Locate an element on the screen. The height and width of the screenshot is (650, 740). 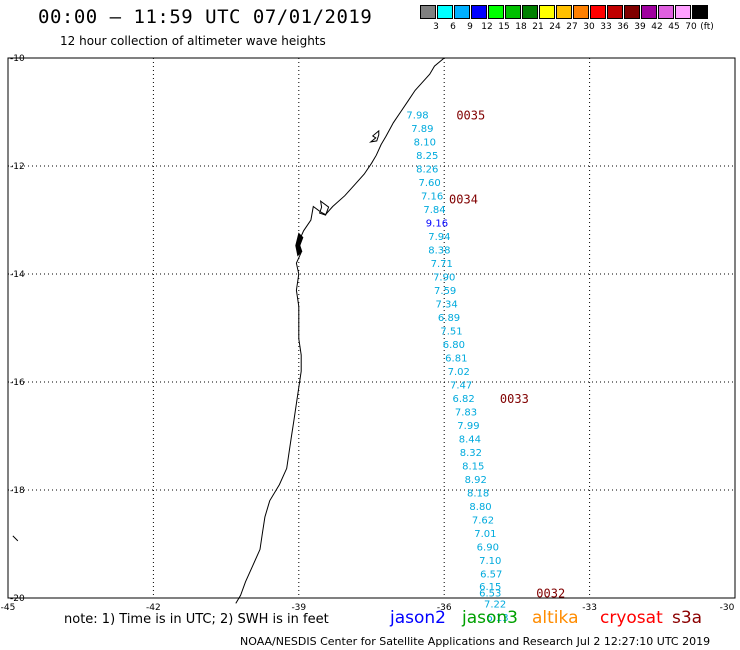
swh-reading: 7.99 is located at coordinates (468, 426).